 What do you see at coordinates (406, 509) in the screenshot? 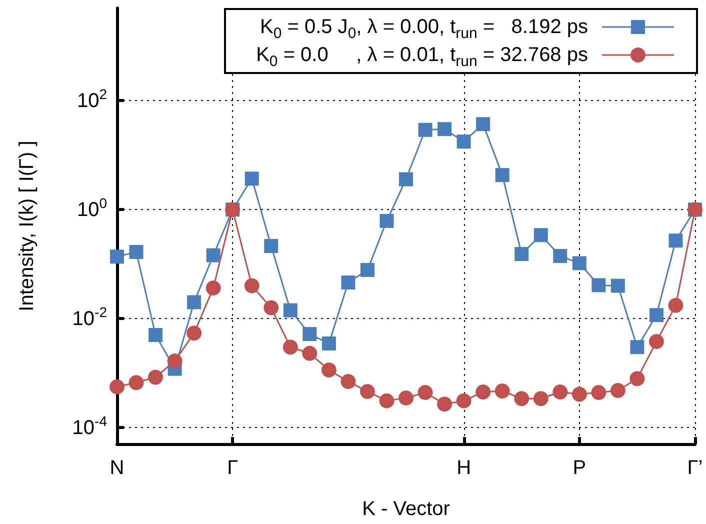
I see `x-axis-title: K - Vector` at bounding box center [406, 509].